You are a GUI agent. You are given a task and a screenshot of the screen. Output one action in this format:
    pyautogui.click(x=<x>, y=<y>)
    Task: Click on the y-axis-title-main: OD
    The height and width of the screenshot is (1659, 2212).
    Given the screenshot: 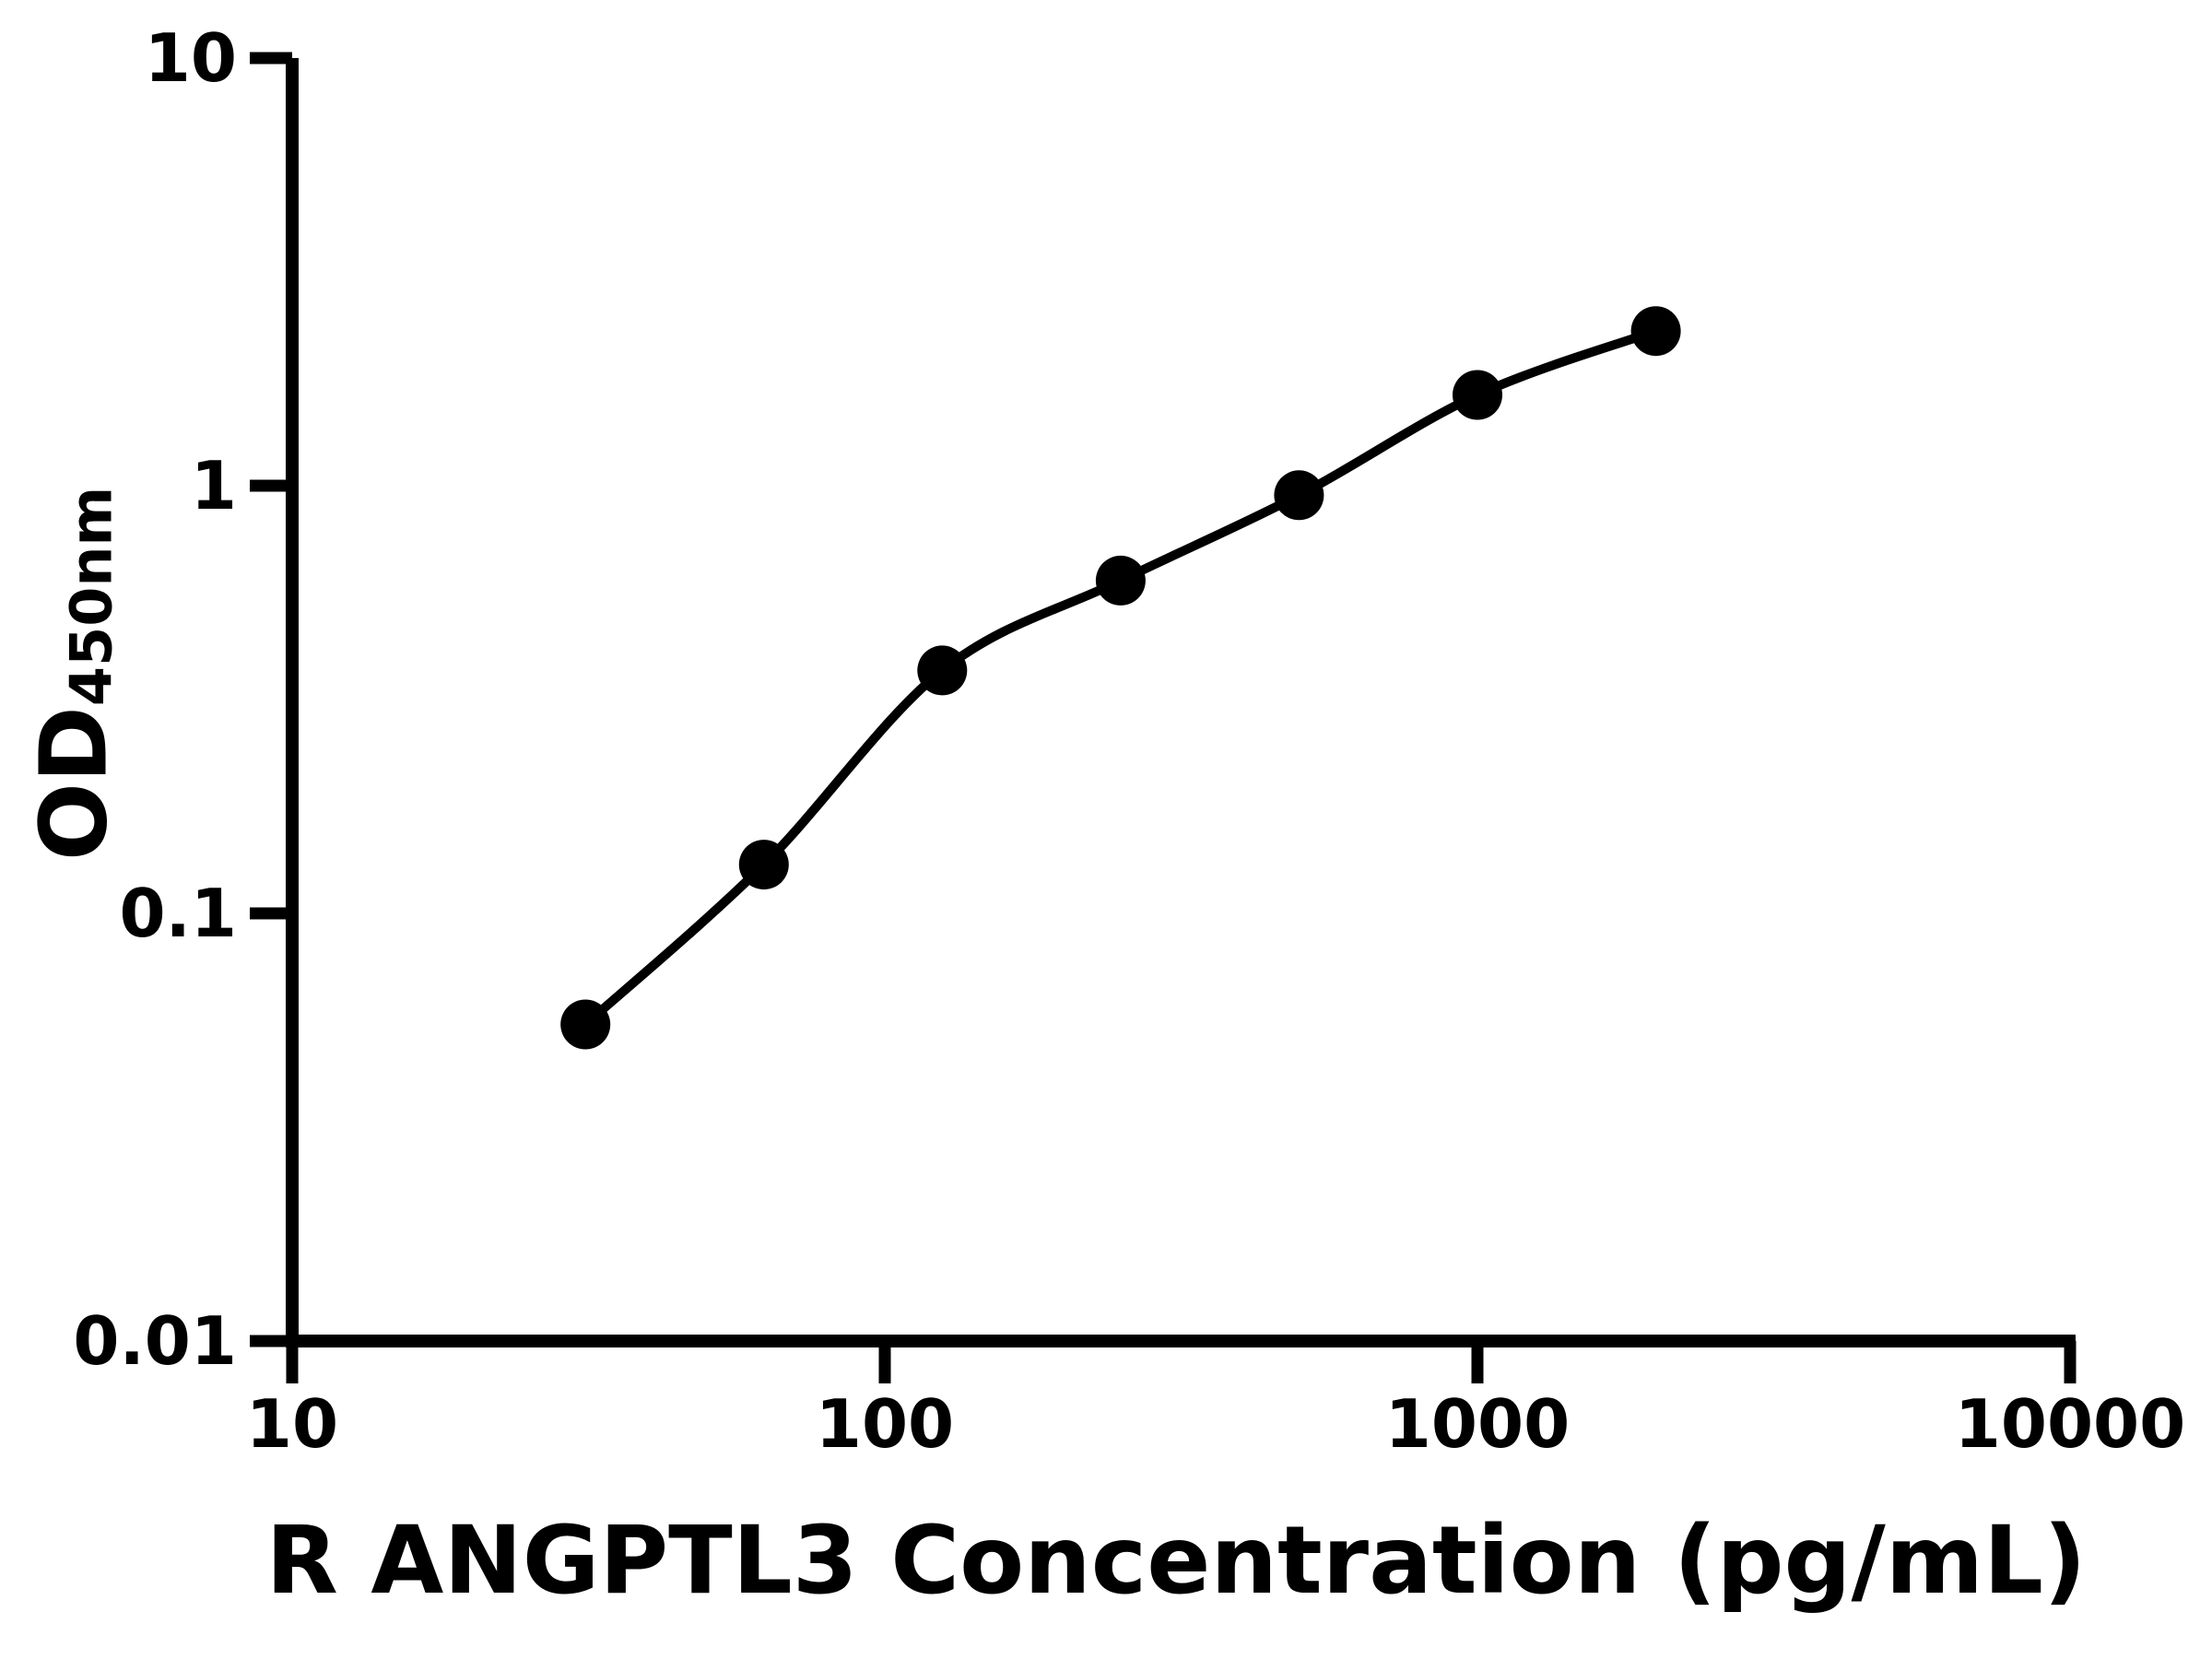 What is the action you would take?
    pyautogui.click(x=73, y=784)
    